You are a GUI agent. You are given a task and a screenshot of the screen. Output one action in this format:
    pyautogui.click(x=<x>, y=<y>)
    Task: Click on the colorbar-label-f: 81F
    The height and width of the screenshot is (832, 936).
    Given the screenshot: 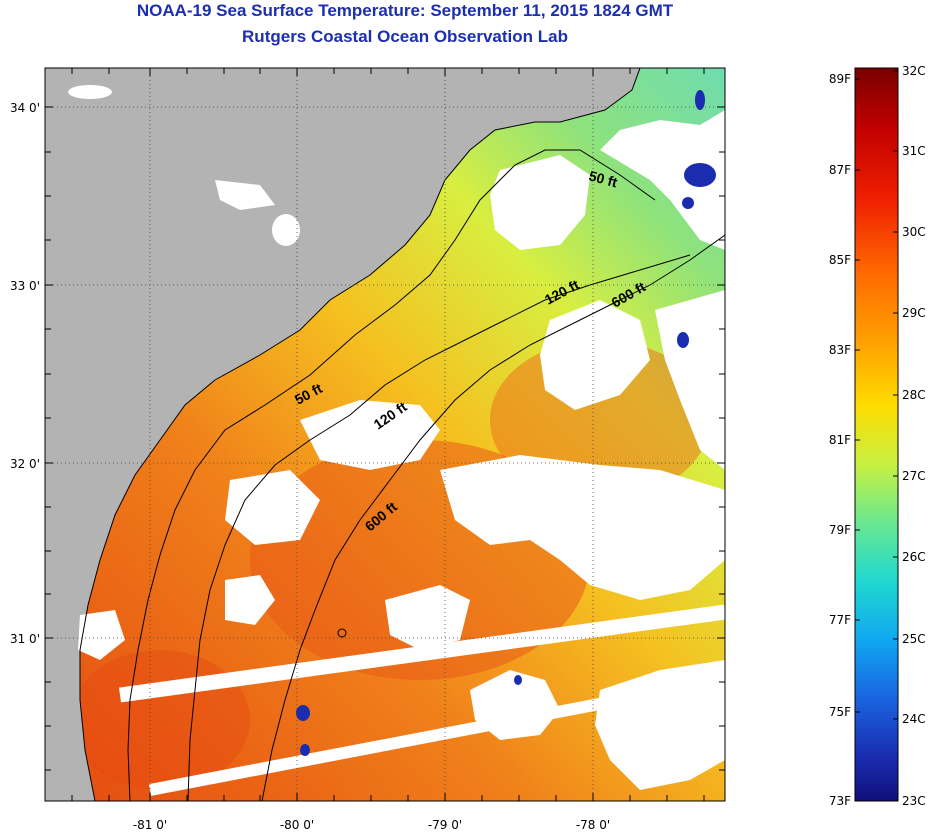 What is the action you would take?
    pyautogui.click(x=840, y=440)
    